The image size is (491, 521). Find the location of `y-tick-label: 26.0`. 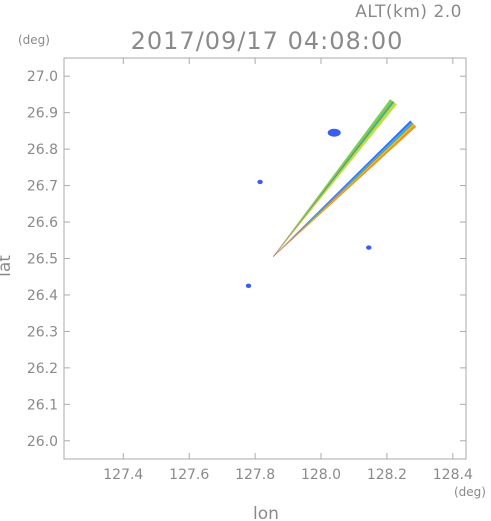

y-tick-label: 26.0 is located at coordinates (42, 442).